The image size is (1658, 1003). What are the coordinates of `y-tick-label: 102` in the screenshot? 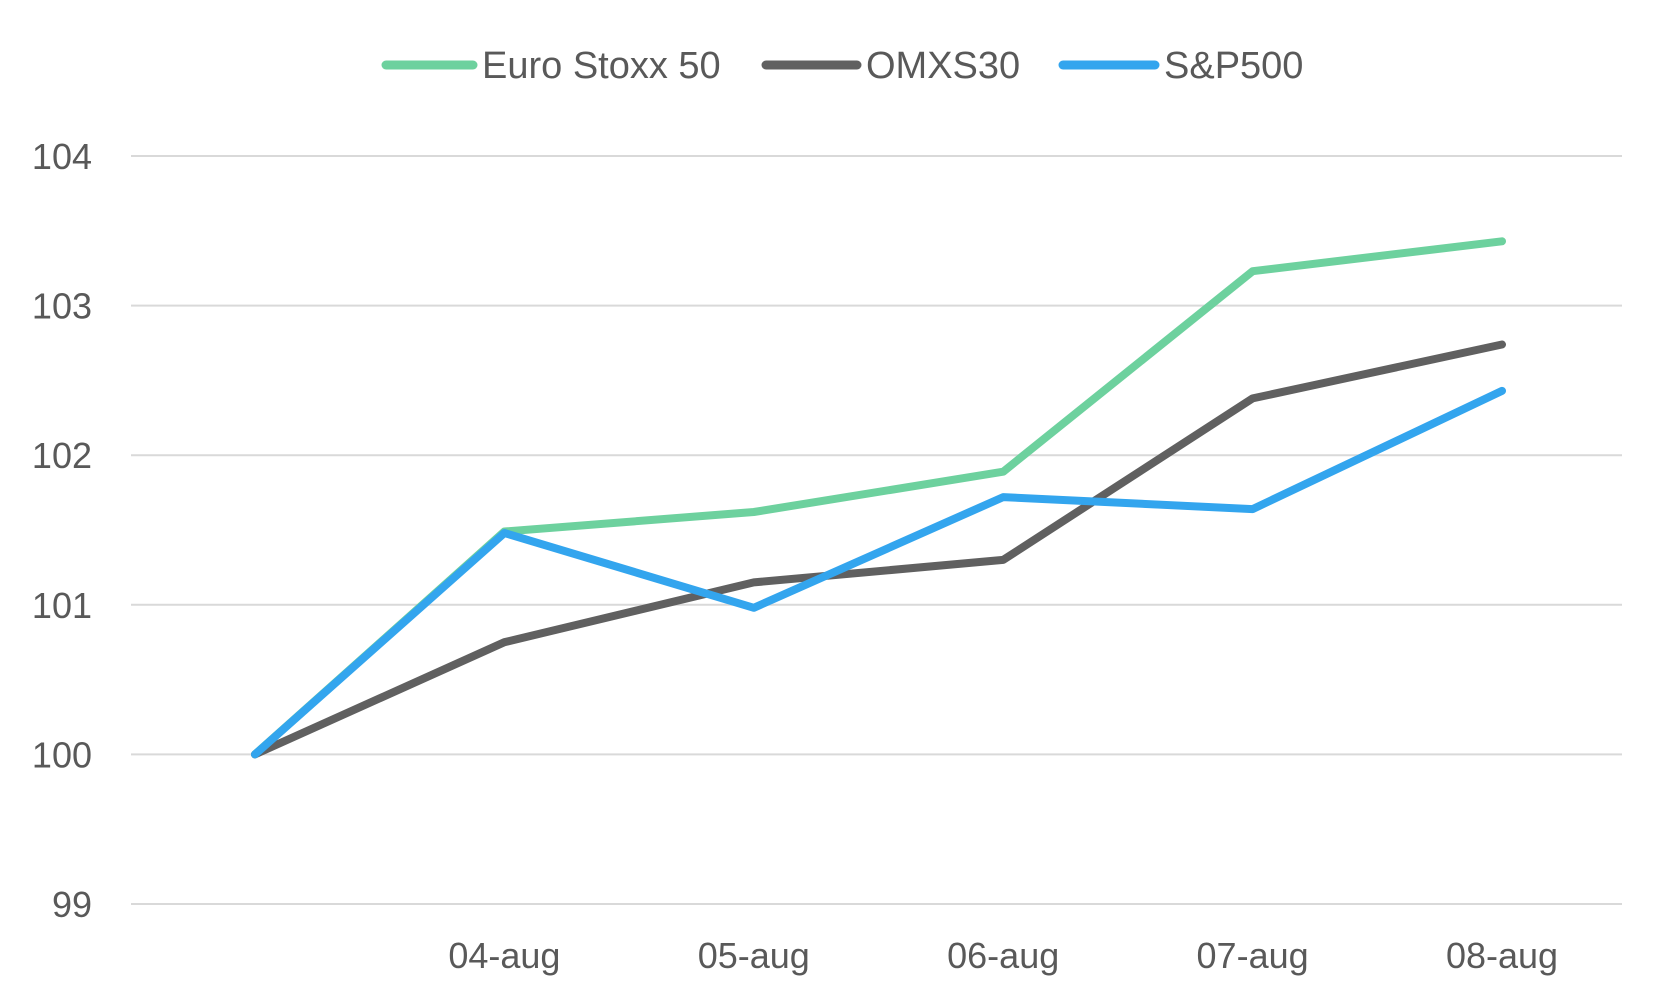 It's located at (62, 455).